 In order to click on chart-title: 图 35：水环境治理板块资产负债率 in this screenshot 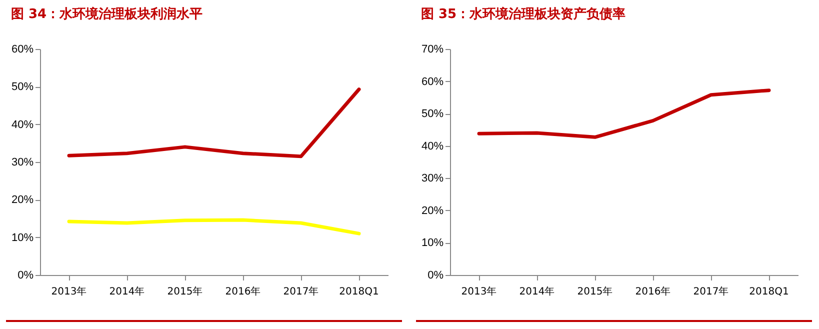, I will do `click(523, 14)`.